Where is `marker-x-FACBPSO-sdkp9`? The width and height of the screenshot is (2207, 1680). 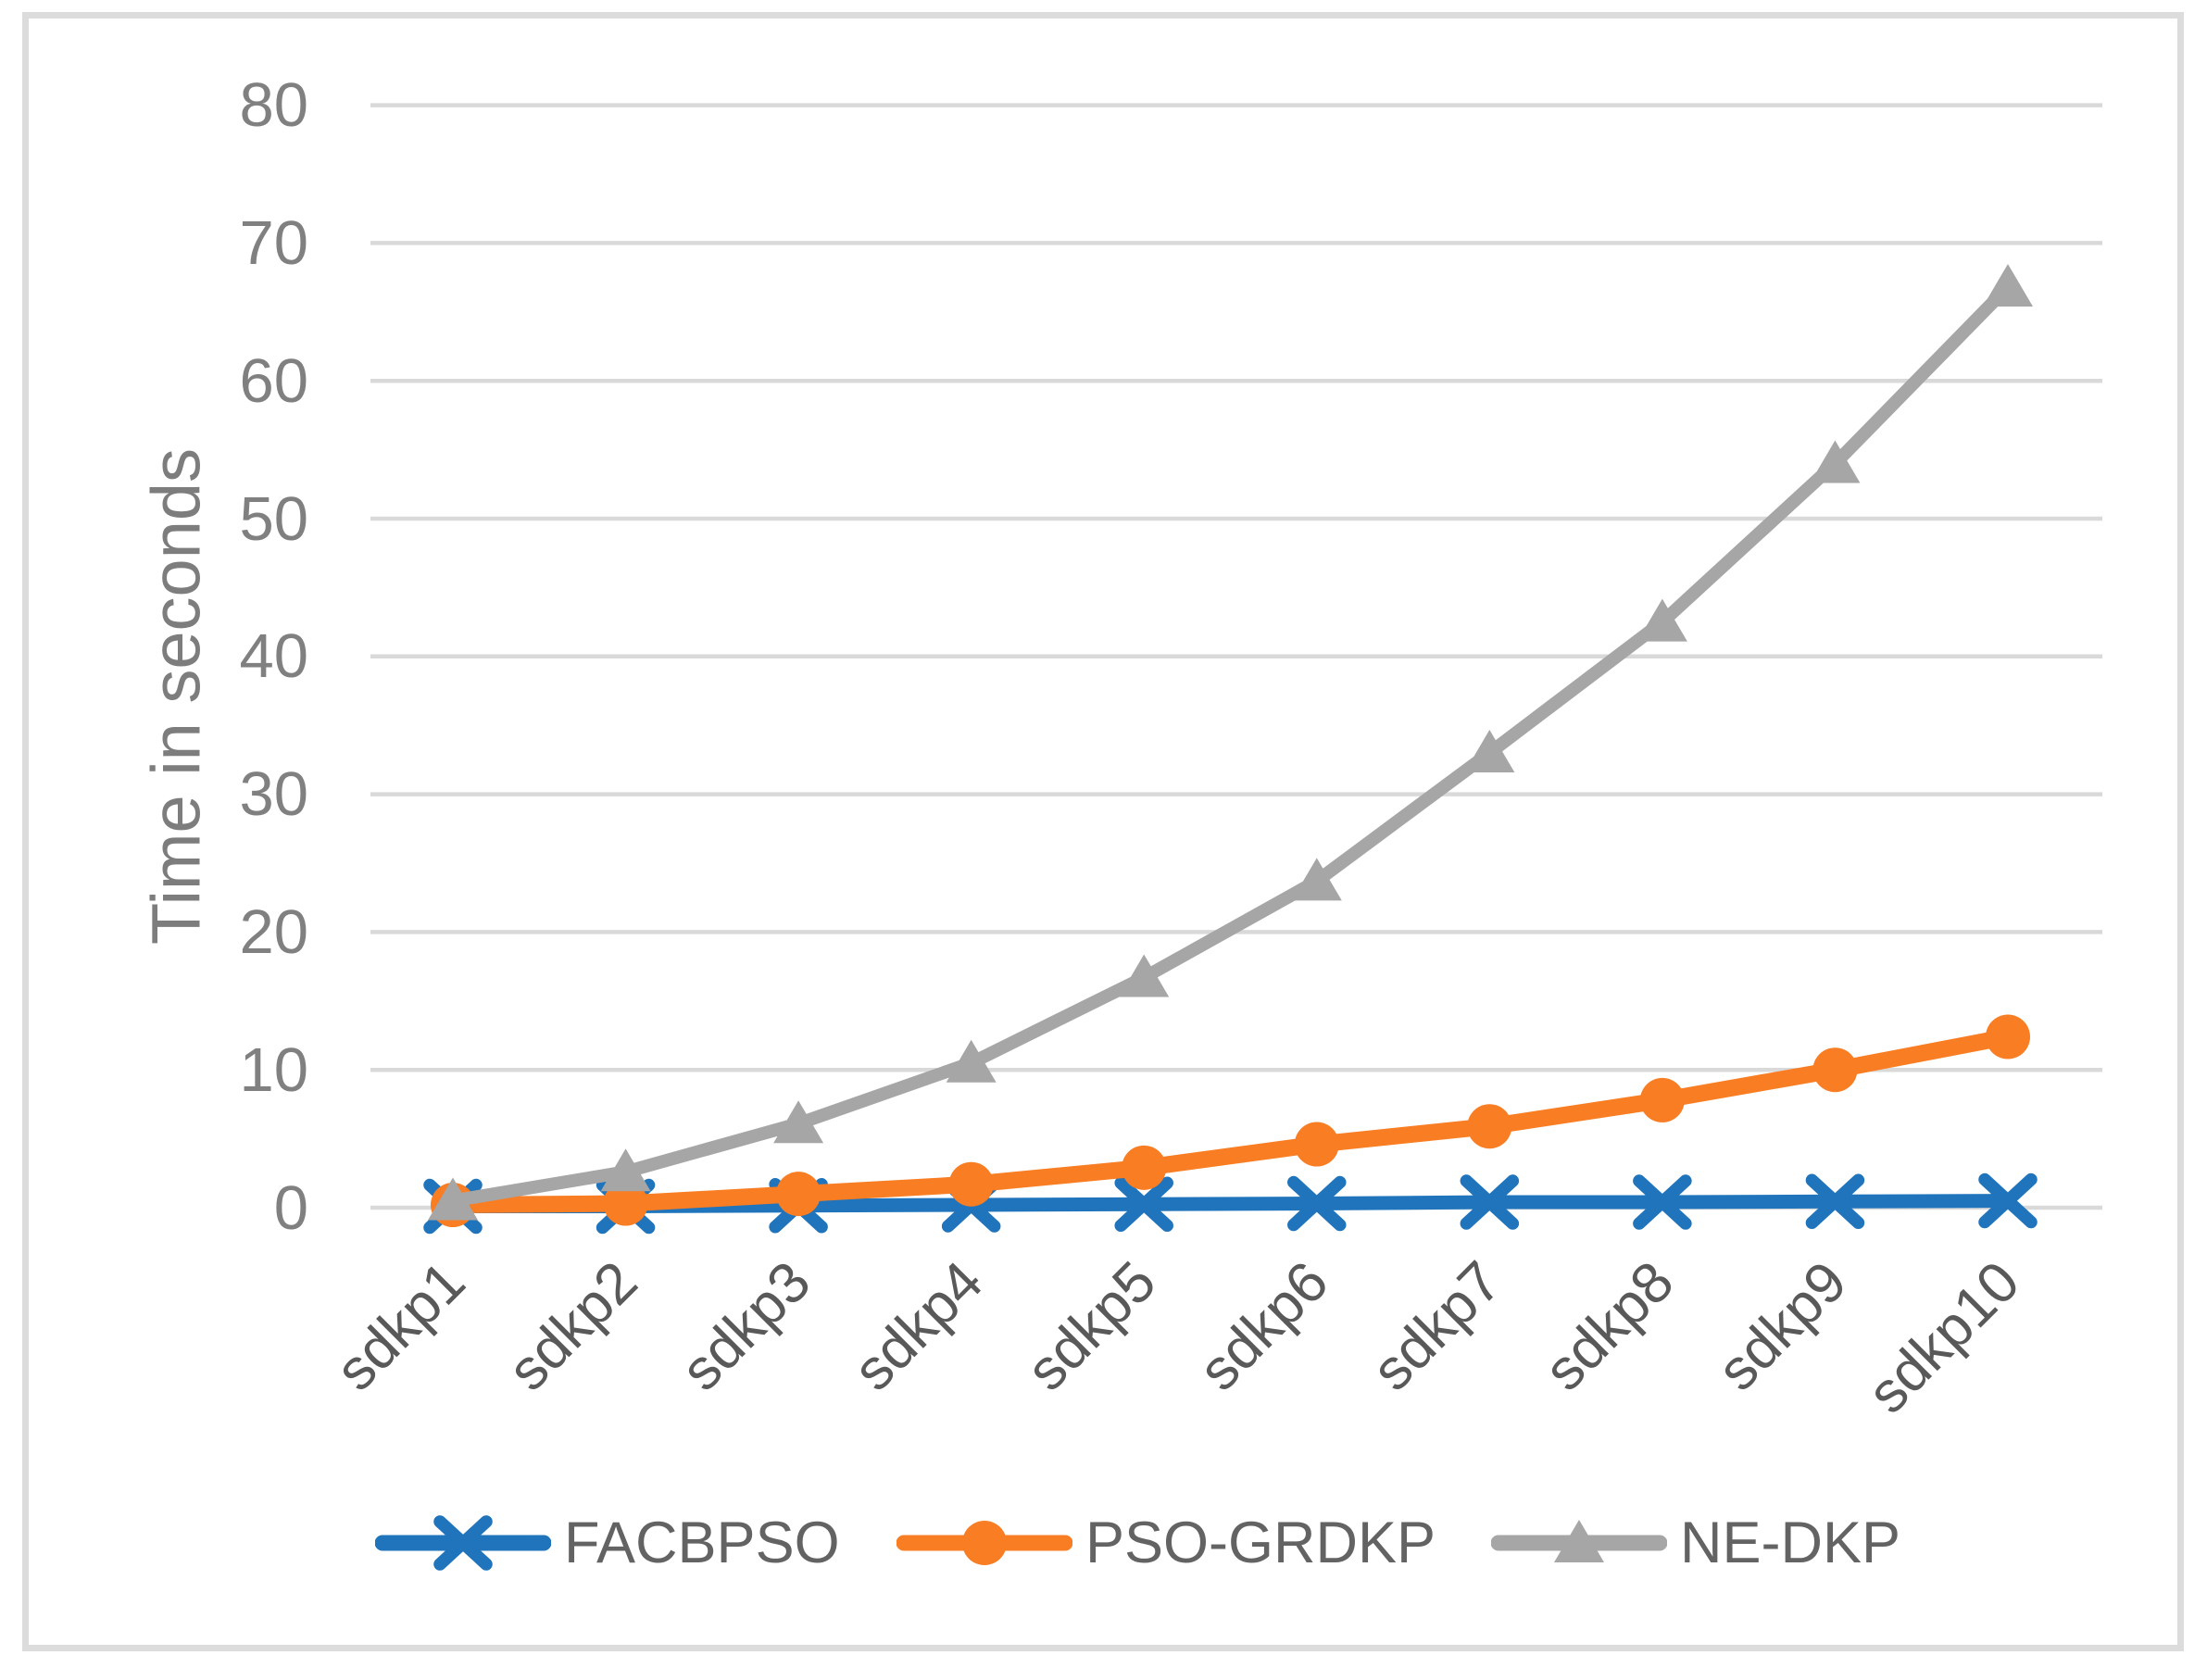
marker-x-FACBPSO-sdkp9 is located at coordinates (1835, 1201).